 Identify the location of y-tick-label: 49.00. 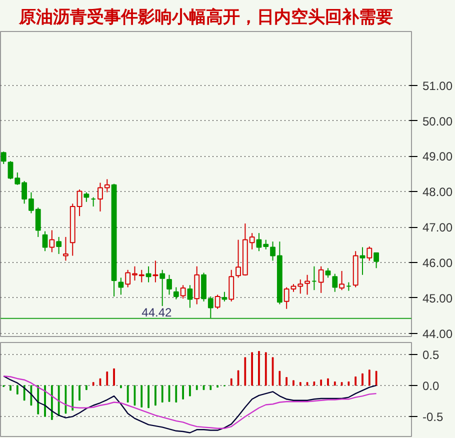
(437, 157).